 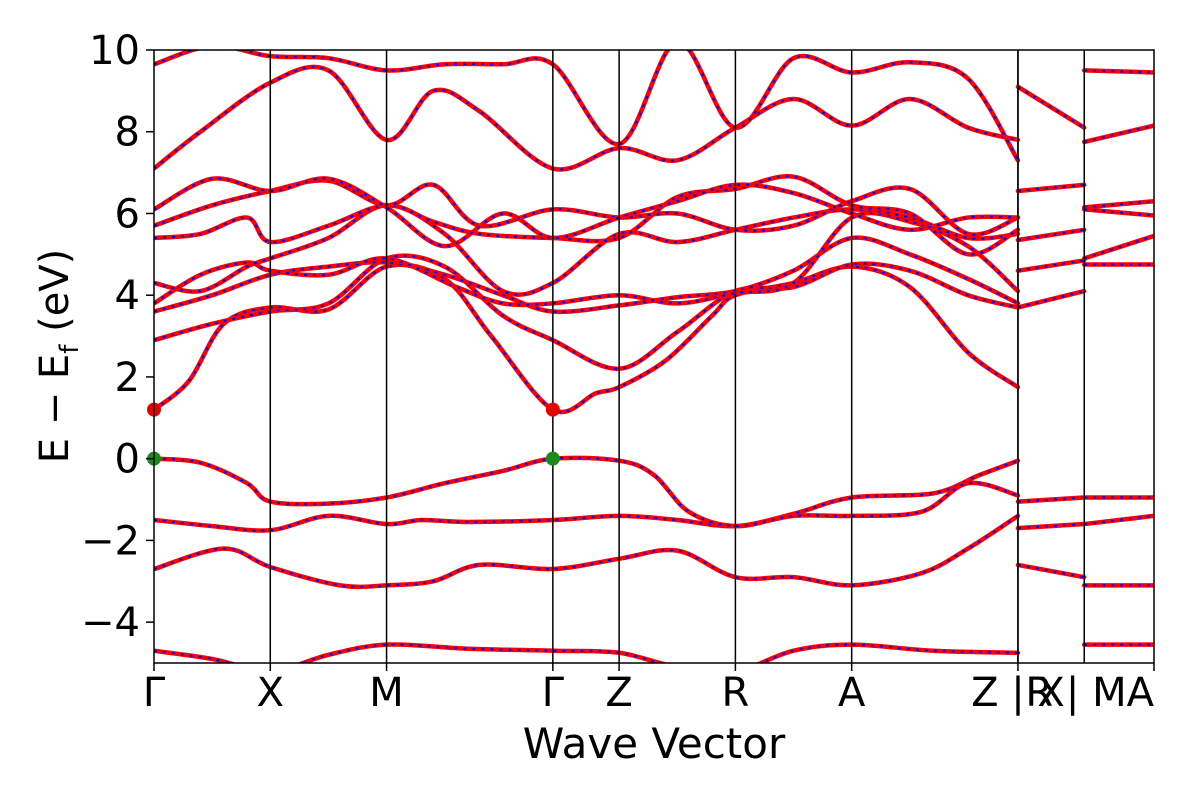 I want to click on x-tick-label: Z | X, so click(x=1018, y=693).